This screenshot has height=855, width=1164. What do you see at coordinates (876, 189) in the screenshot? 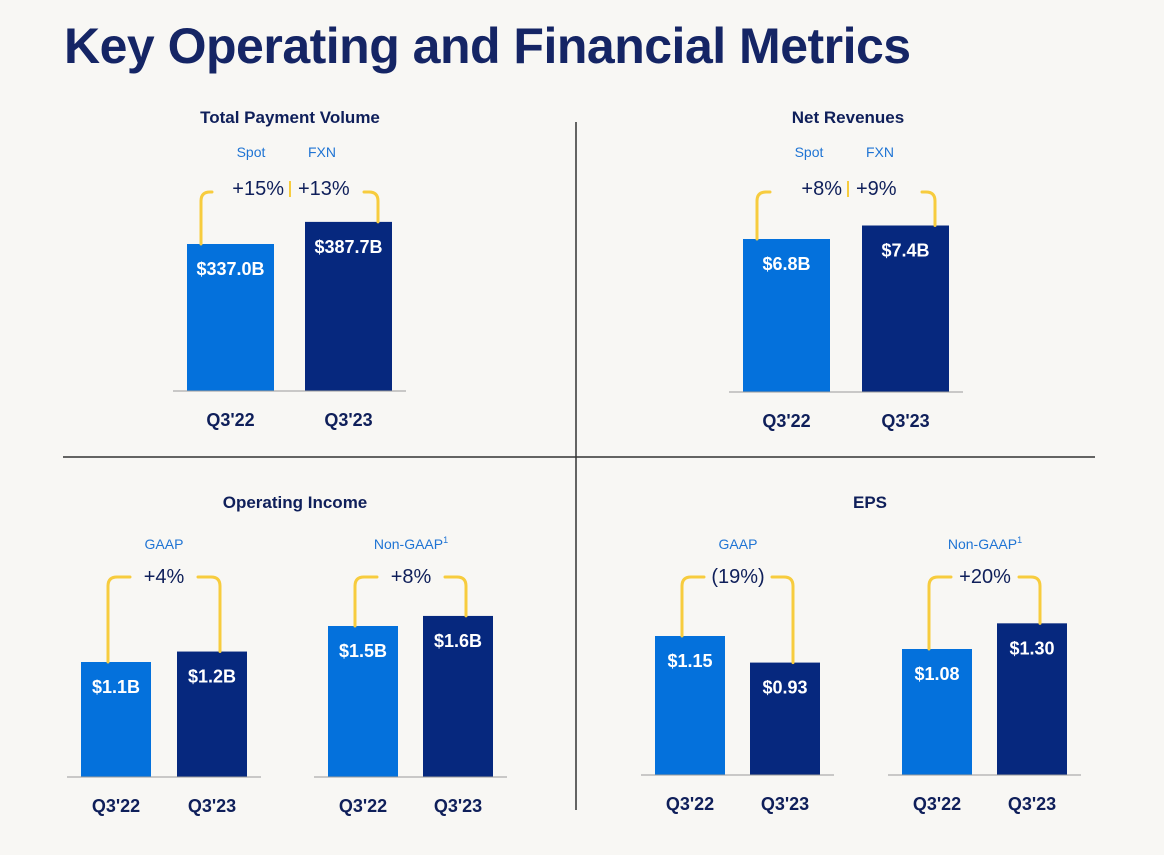
I see `netrev-fxn-change: +9%` at bounding box center [876, 189].